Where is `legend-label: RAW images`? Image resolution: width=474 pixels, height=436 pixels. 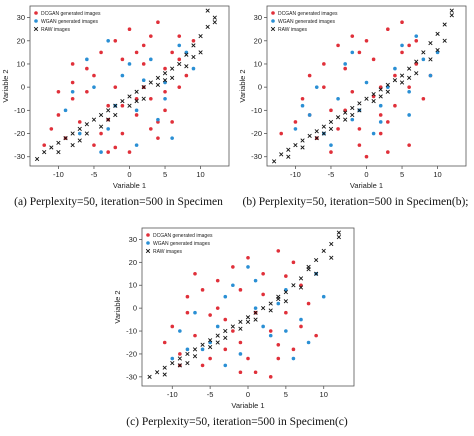
legend-label: RAW images is located at coordinates (55, 30).